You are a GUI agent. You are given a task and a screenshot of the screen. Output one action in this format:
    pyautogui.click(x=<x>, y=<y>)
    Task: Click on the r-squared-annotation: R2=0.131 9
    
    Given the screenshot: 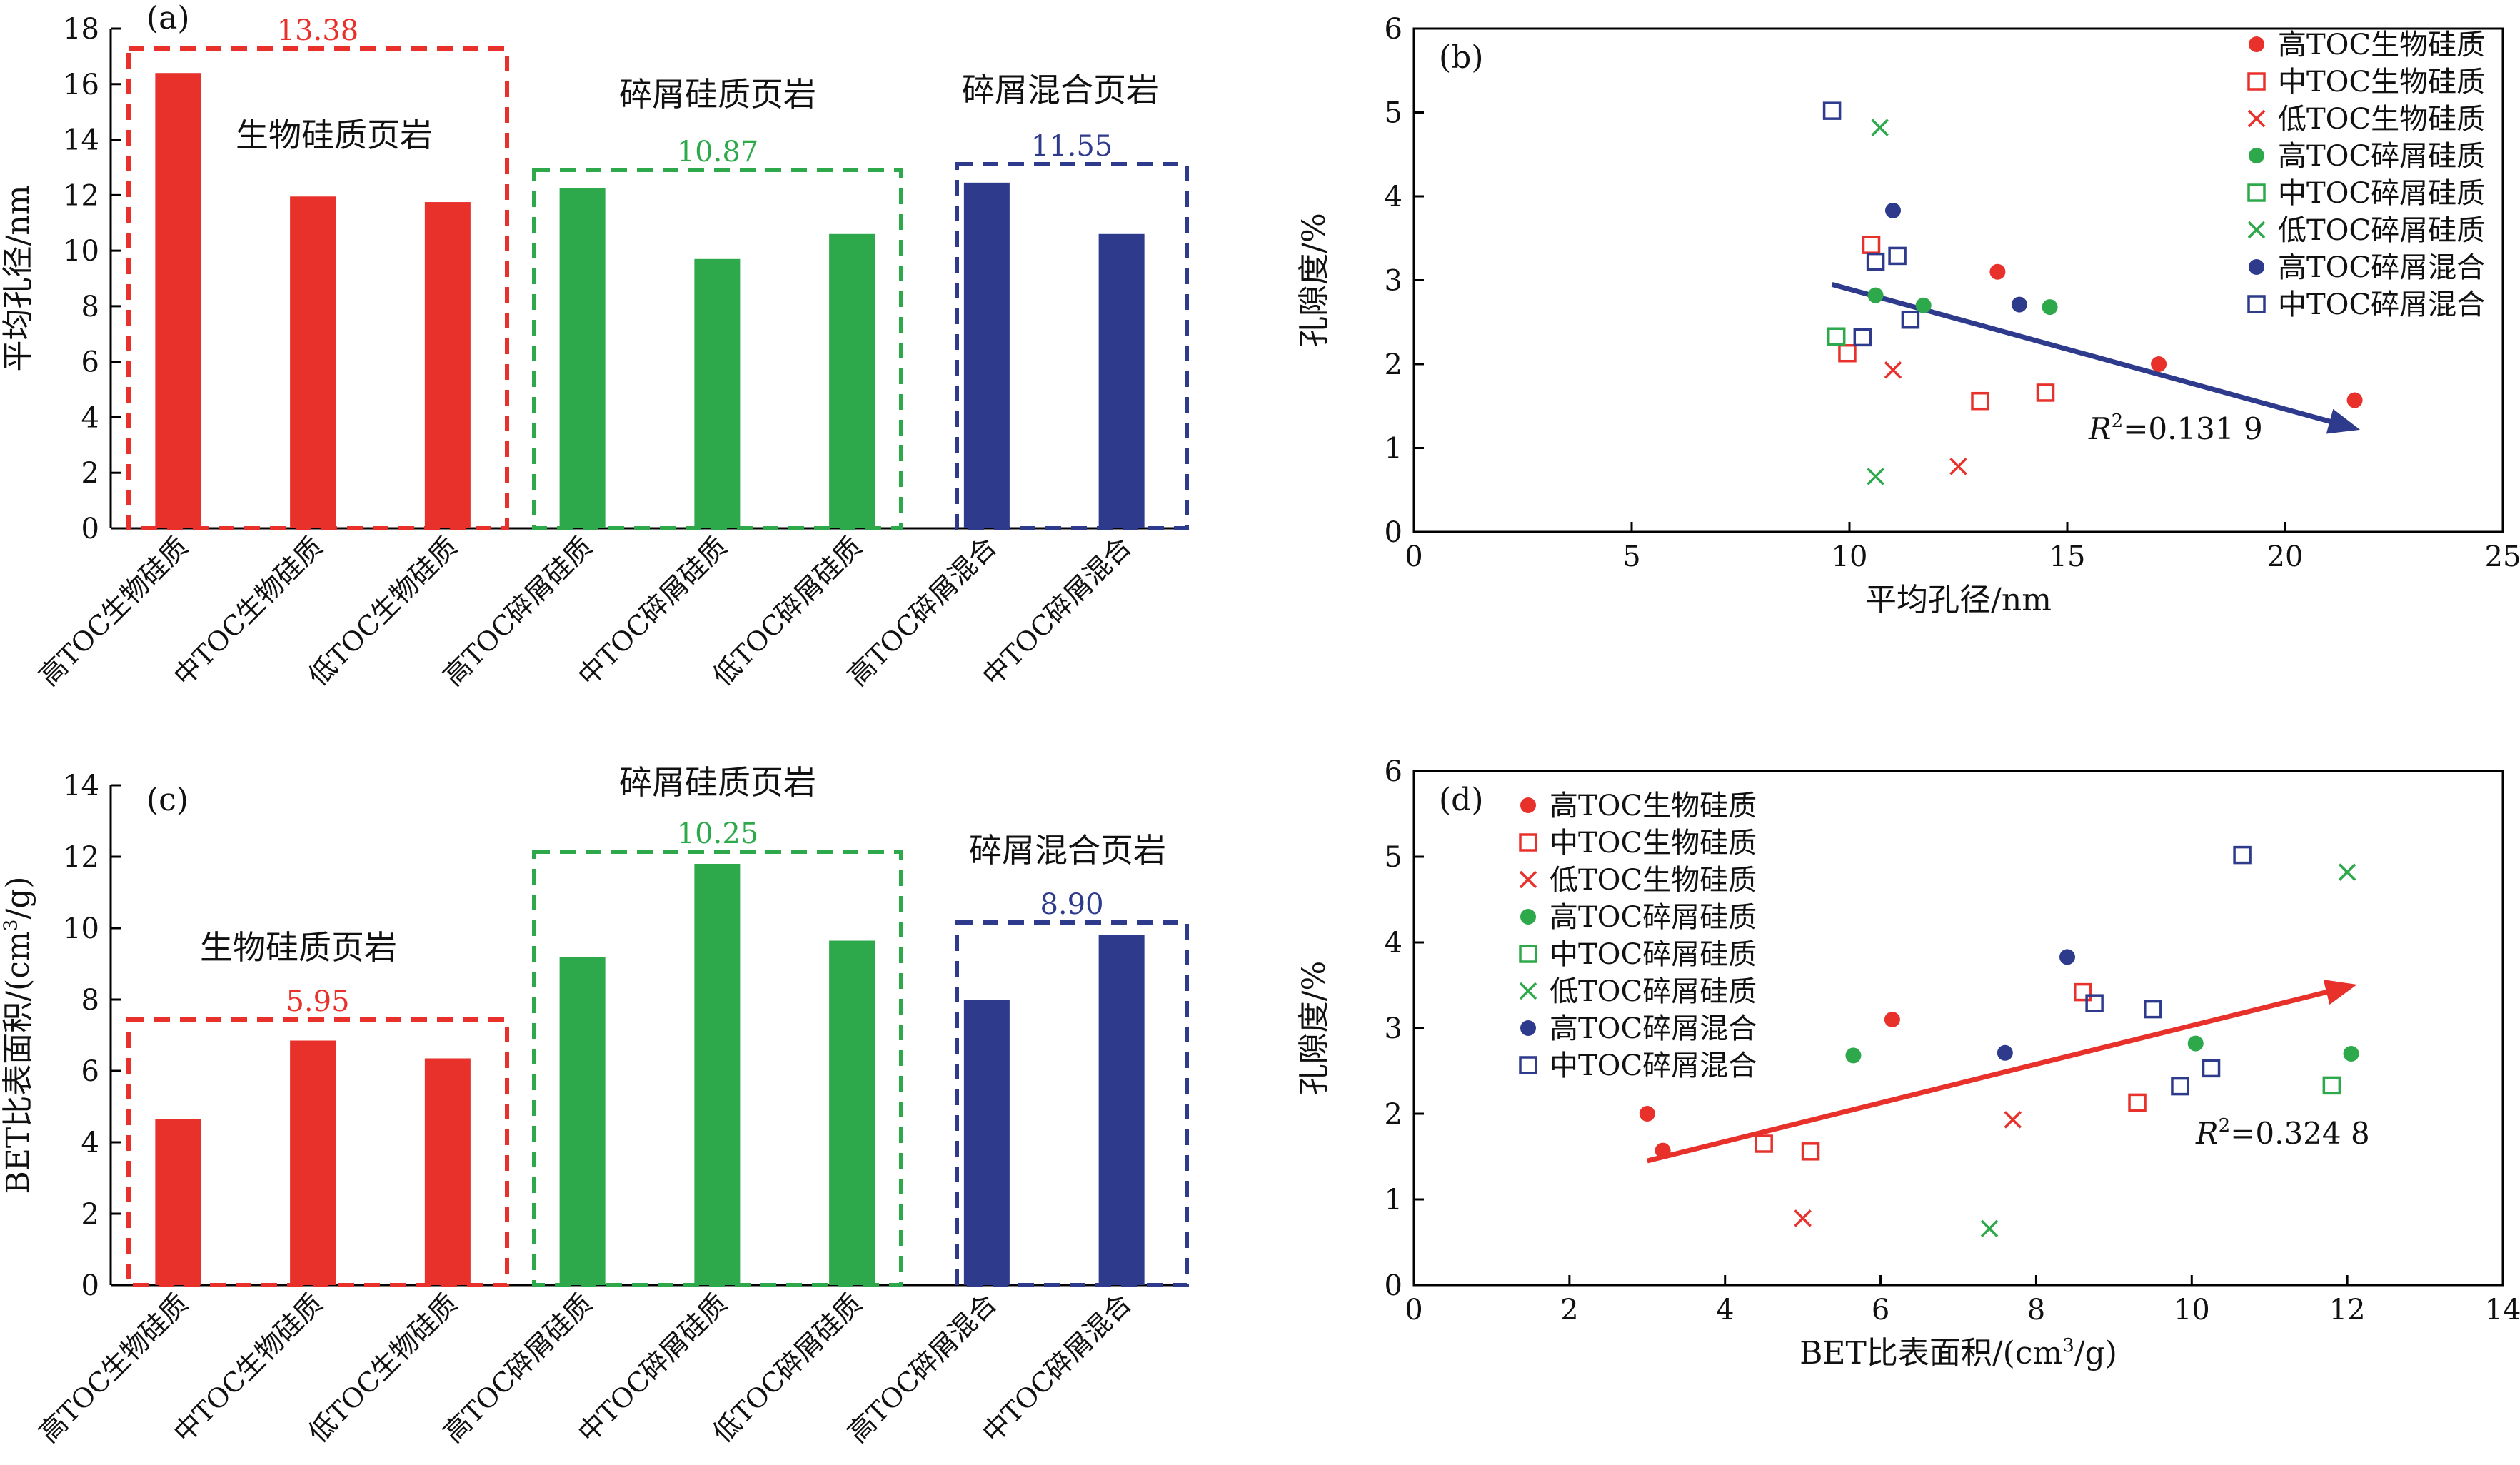 What is the action you would take?
    pyautogui.click(x=2175, y=428)
    